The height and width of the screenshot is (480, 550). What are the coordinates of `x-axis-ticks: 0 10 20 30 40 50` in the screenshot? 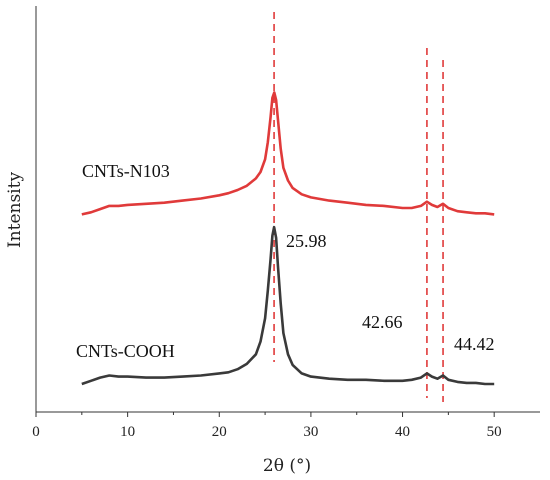 It's located at (267, 426).